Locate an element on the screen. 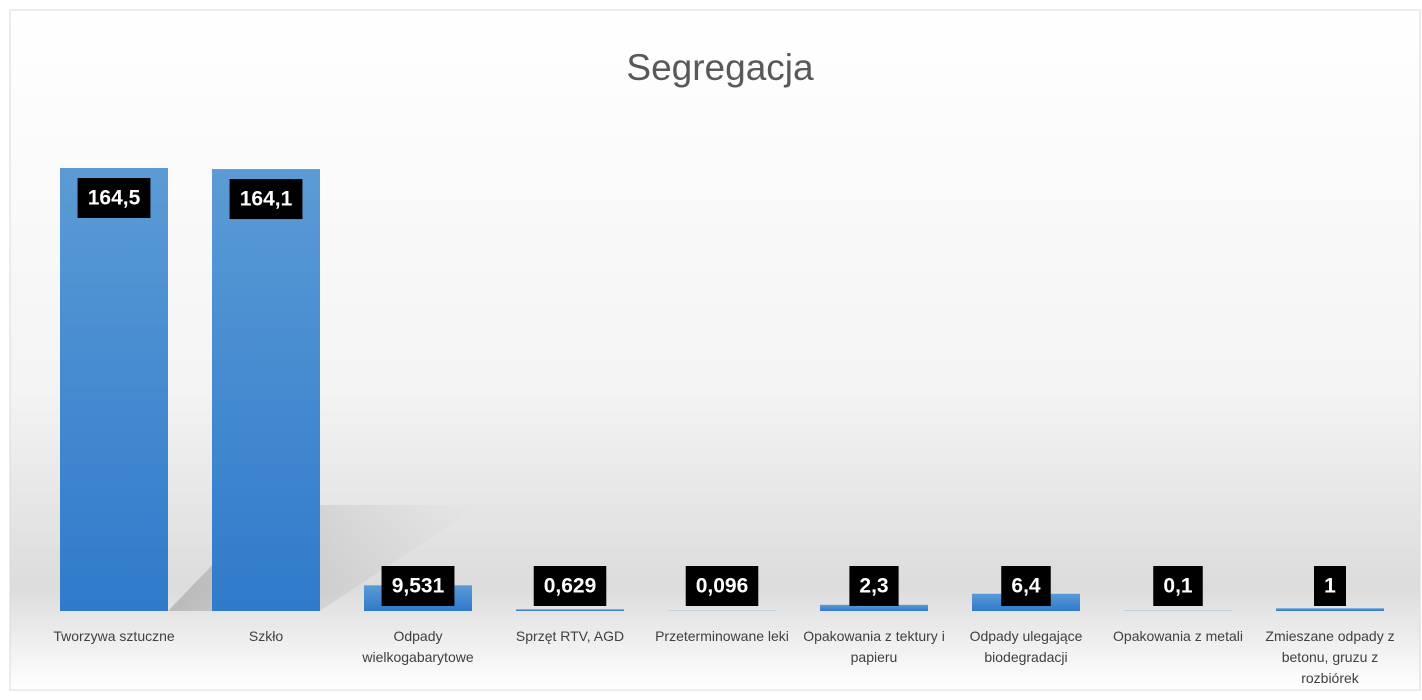 The width and height of the screenshot is (1422, 700). x-tick-label: Odpady wielkogabarytowe is located at coordinates (418, 646).